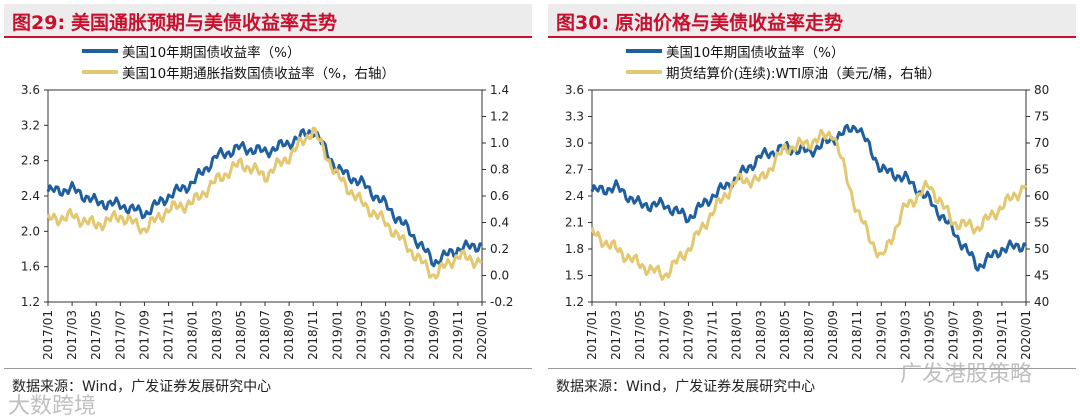 The width and height of the screenshot is (1080, 420). Describe the element at coordinates (574, 170) in the screenshot. I see `y-left-tick-label: 2.7` at that location.